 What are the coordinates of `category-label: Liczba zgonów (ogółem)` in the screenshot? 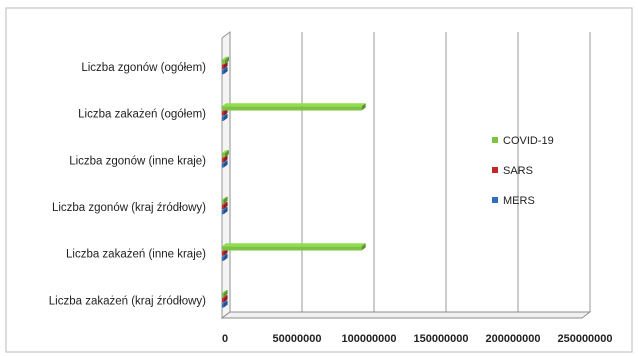 It's located at (143, 68).